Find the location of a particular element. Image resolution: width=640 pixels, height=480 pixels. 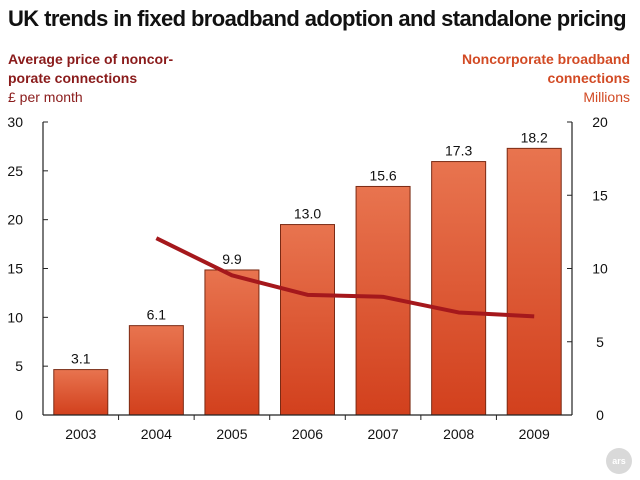

bar-value-label: 3.1 is located at coordinates (81, 359).